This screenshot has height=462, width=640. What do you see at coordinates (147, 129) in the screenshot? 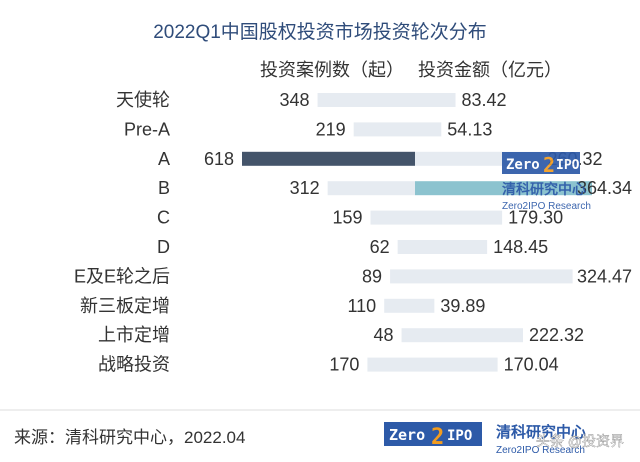
I see `category-label: Pre-A` at bounding box center [147, 129].